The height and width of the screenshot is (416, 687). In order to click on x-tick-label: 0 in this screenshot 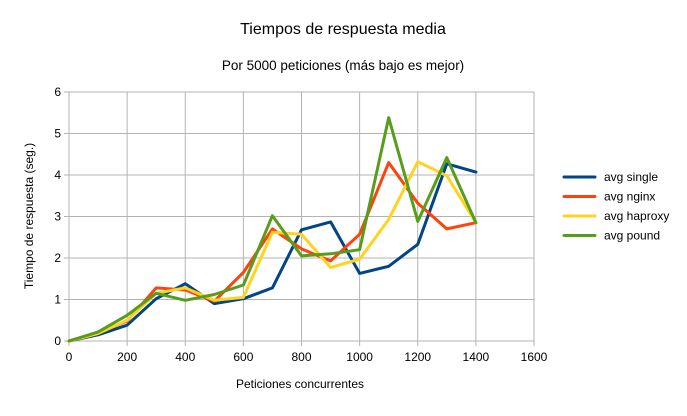, I will do `click(69, 357)`.